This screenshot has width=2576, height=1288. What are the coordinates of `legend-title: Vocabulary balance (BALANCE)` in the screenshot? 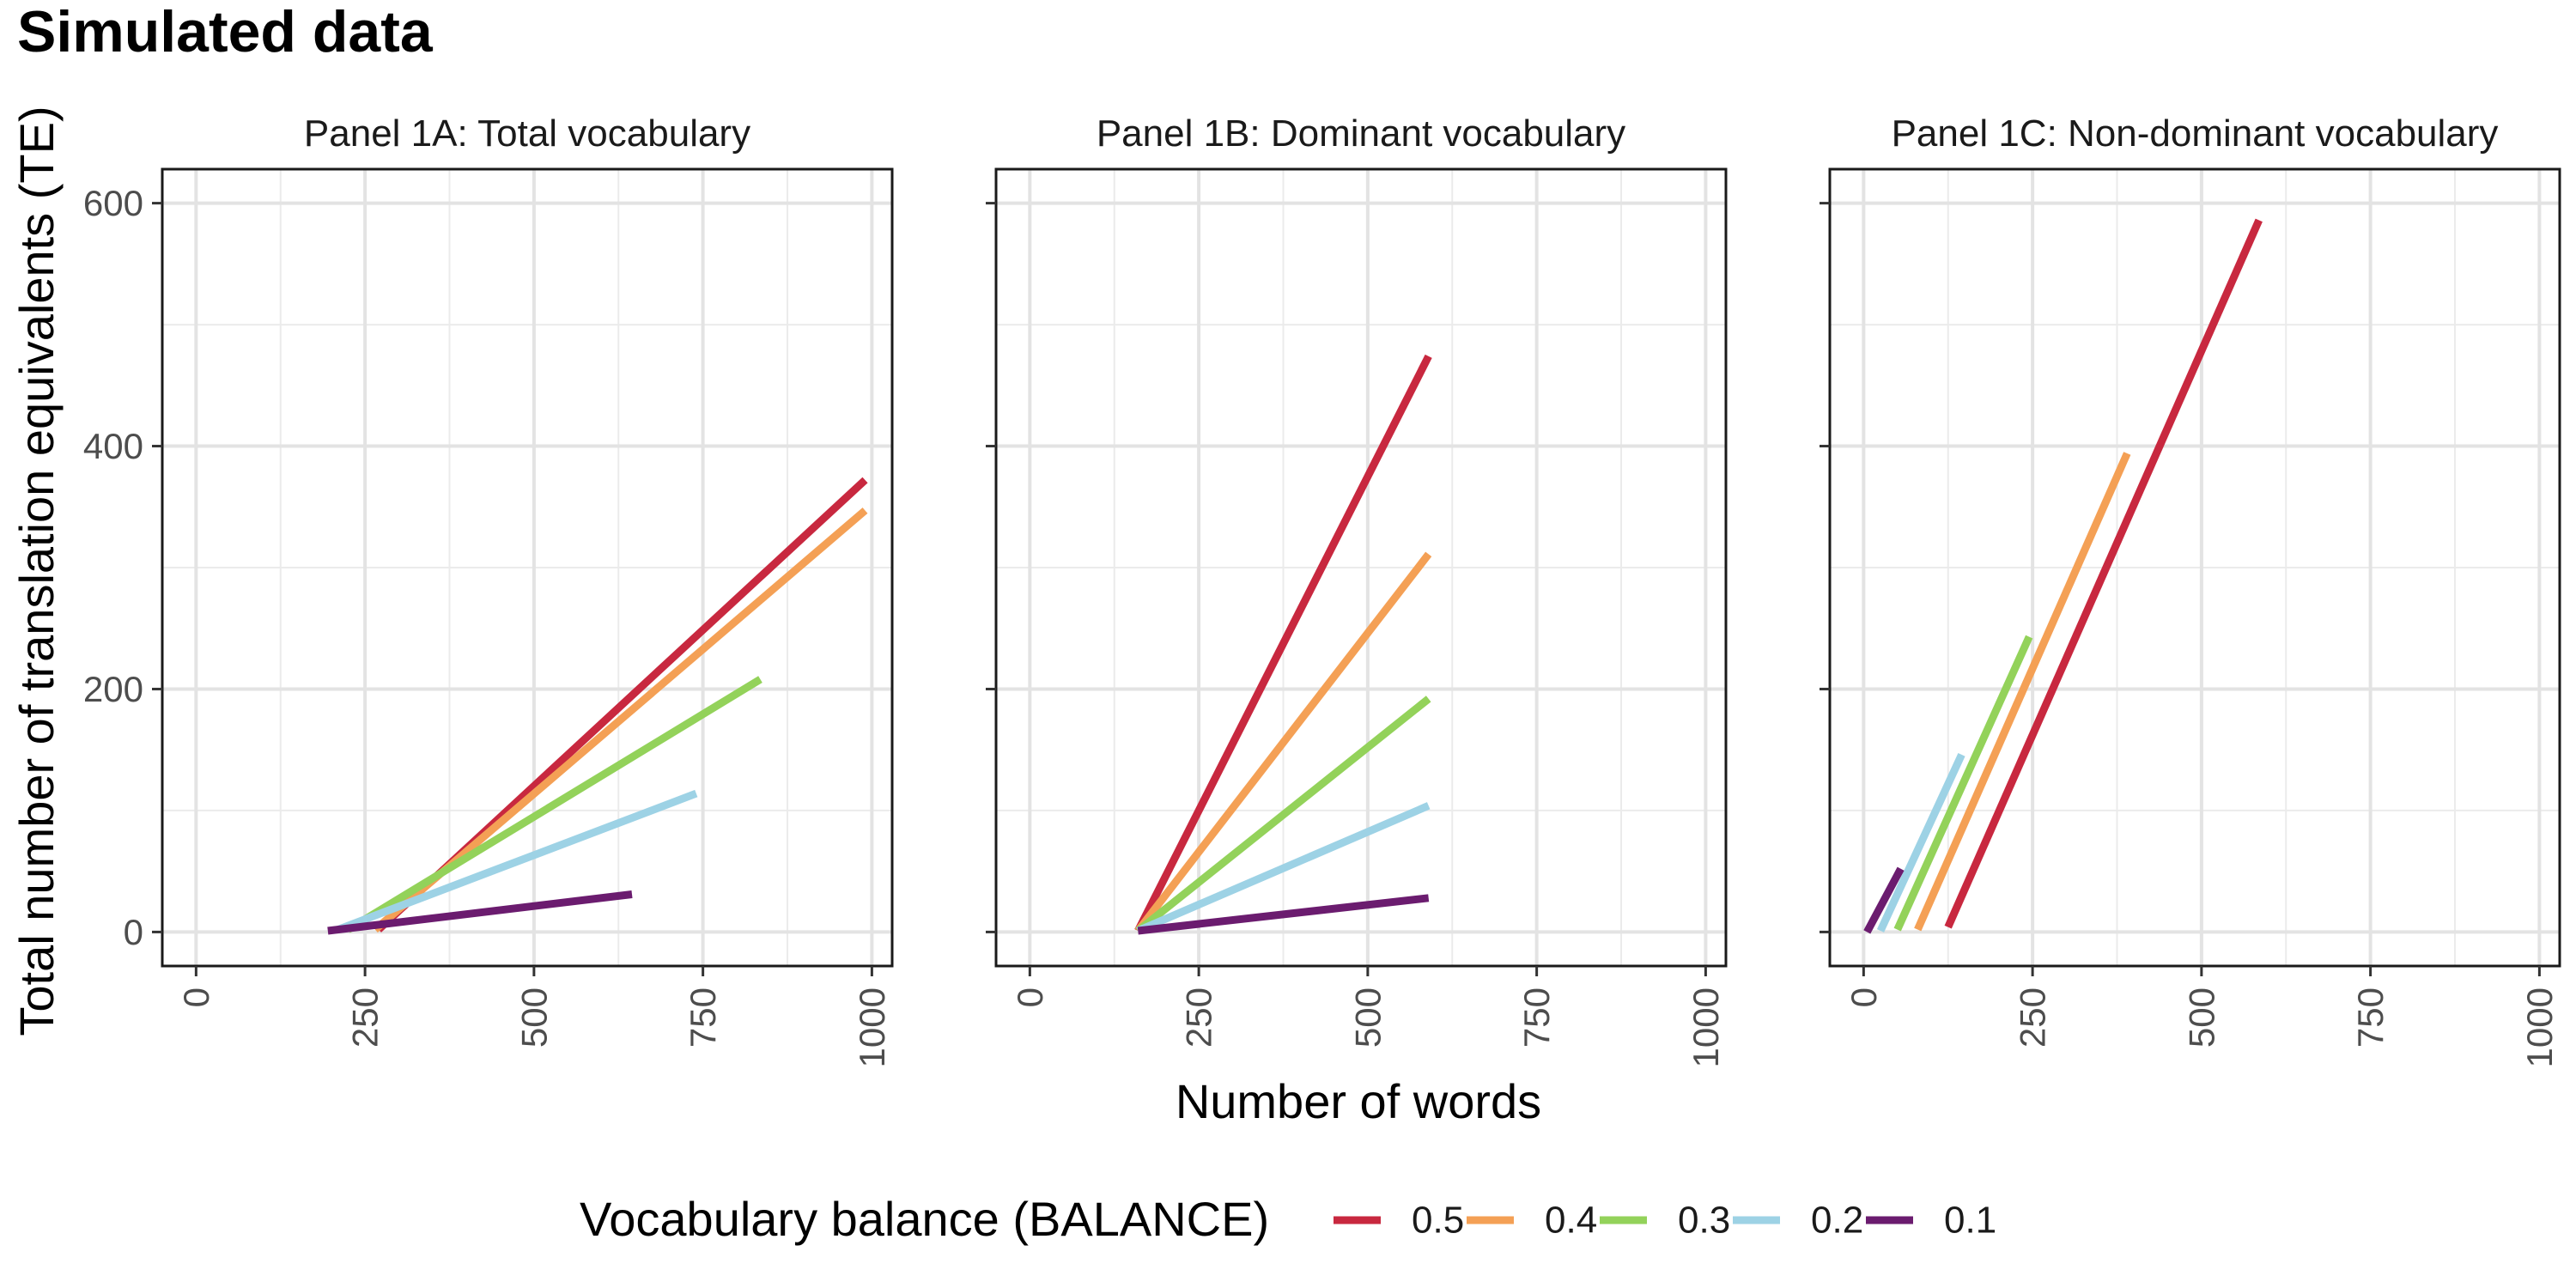 It's located at (925, 1219).